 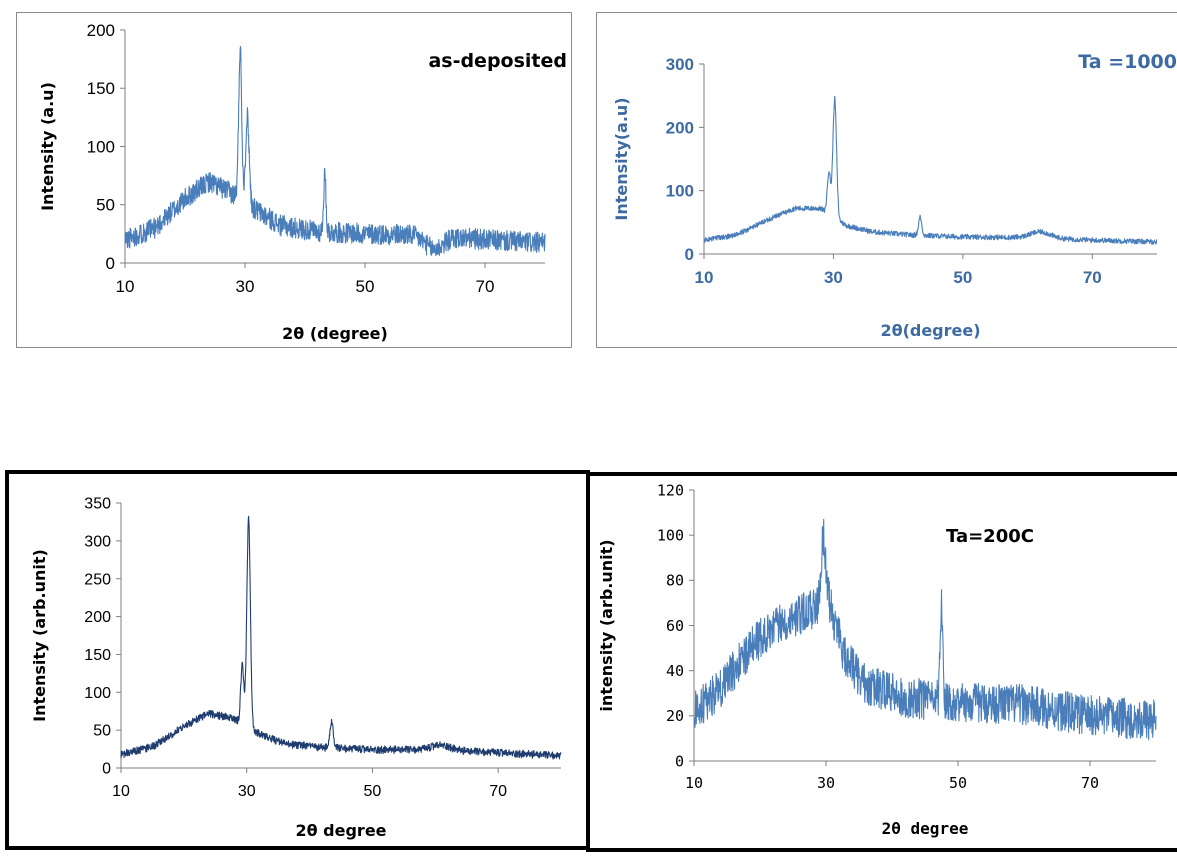 What do you see at coordinates (675, 671) in the screenshot?
I see `y-tick-label: 40` at bounding box center [675, 671].